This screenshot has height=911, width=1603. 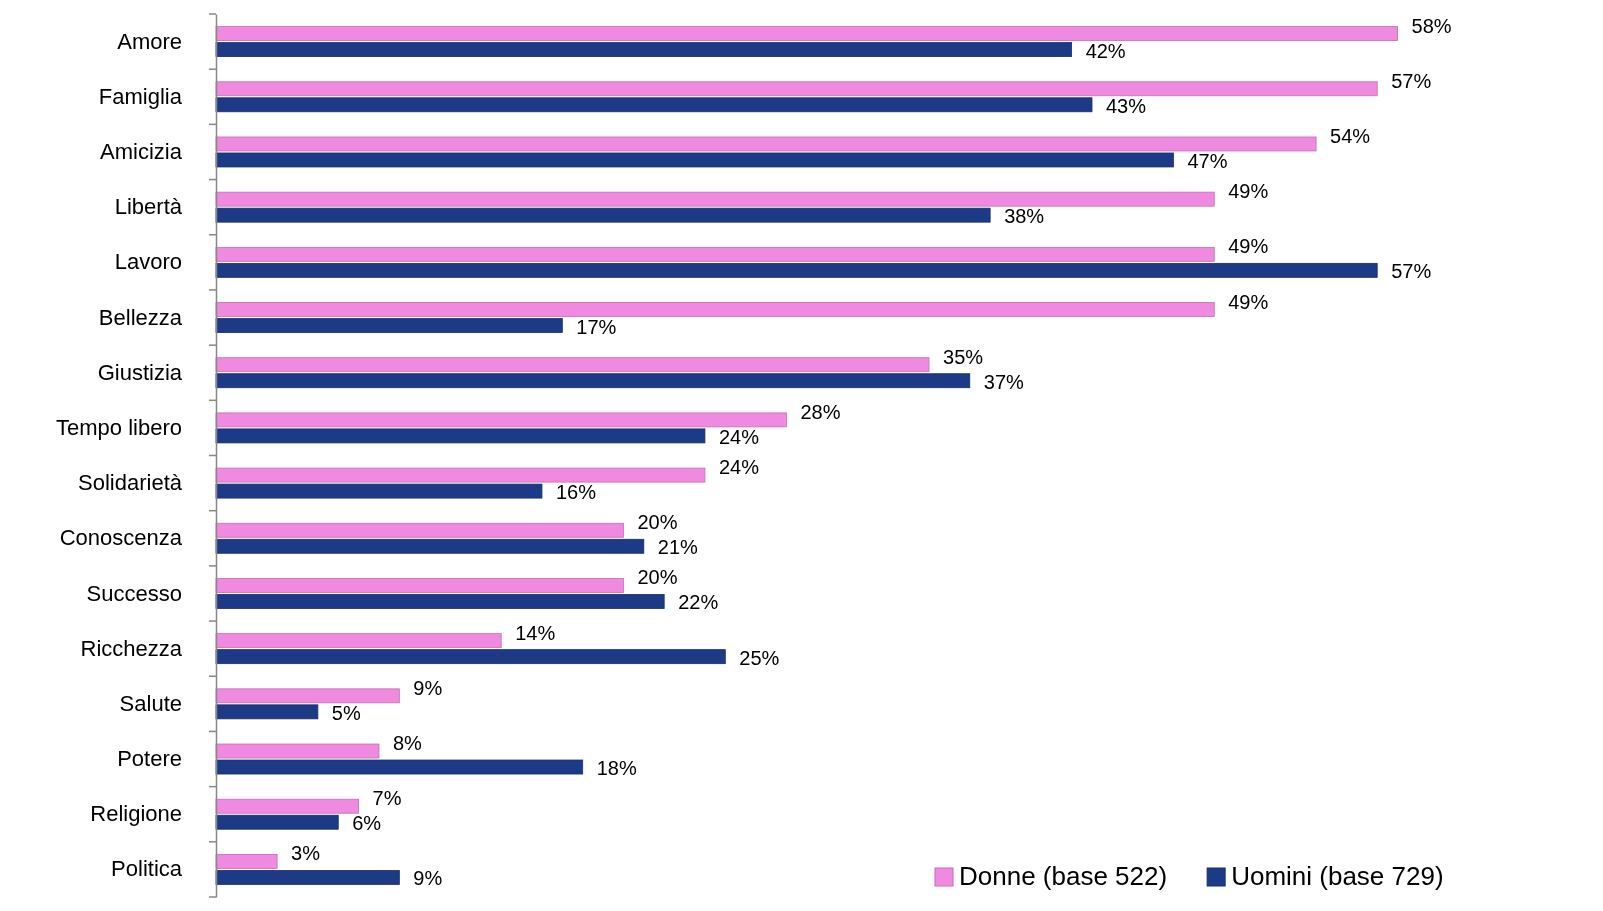 I want to click on data-label: 18%, so click(x=616, y=768).